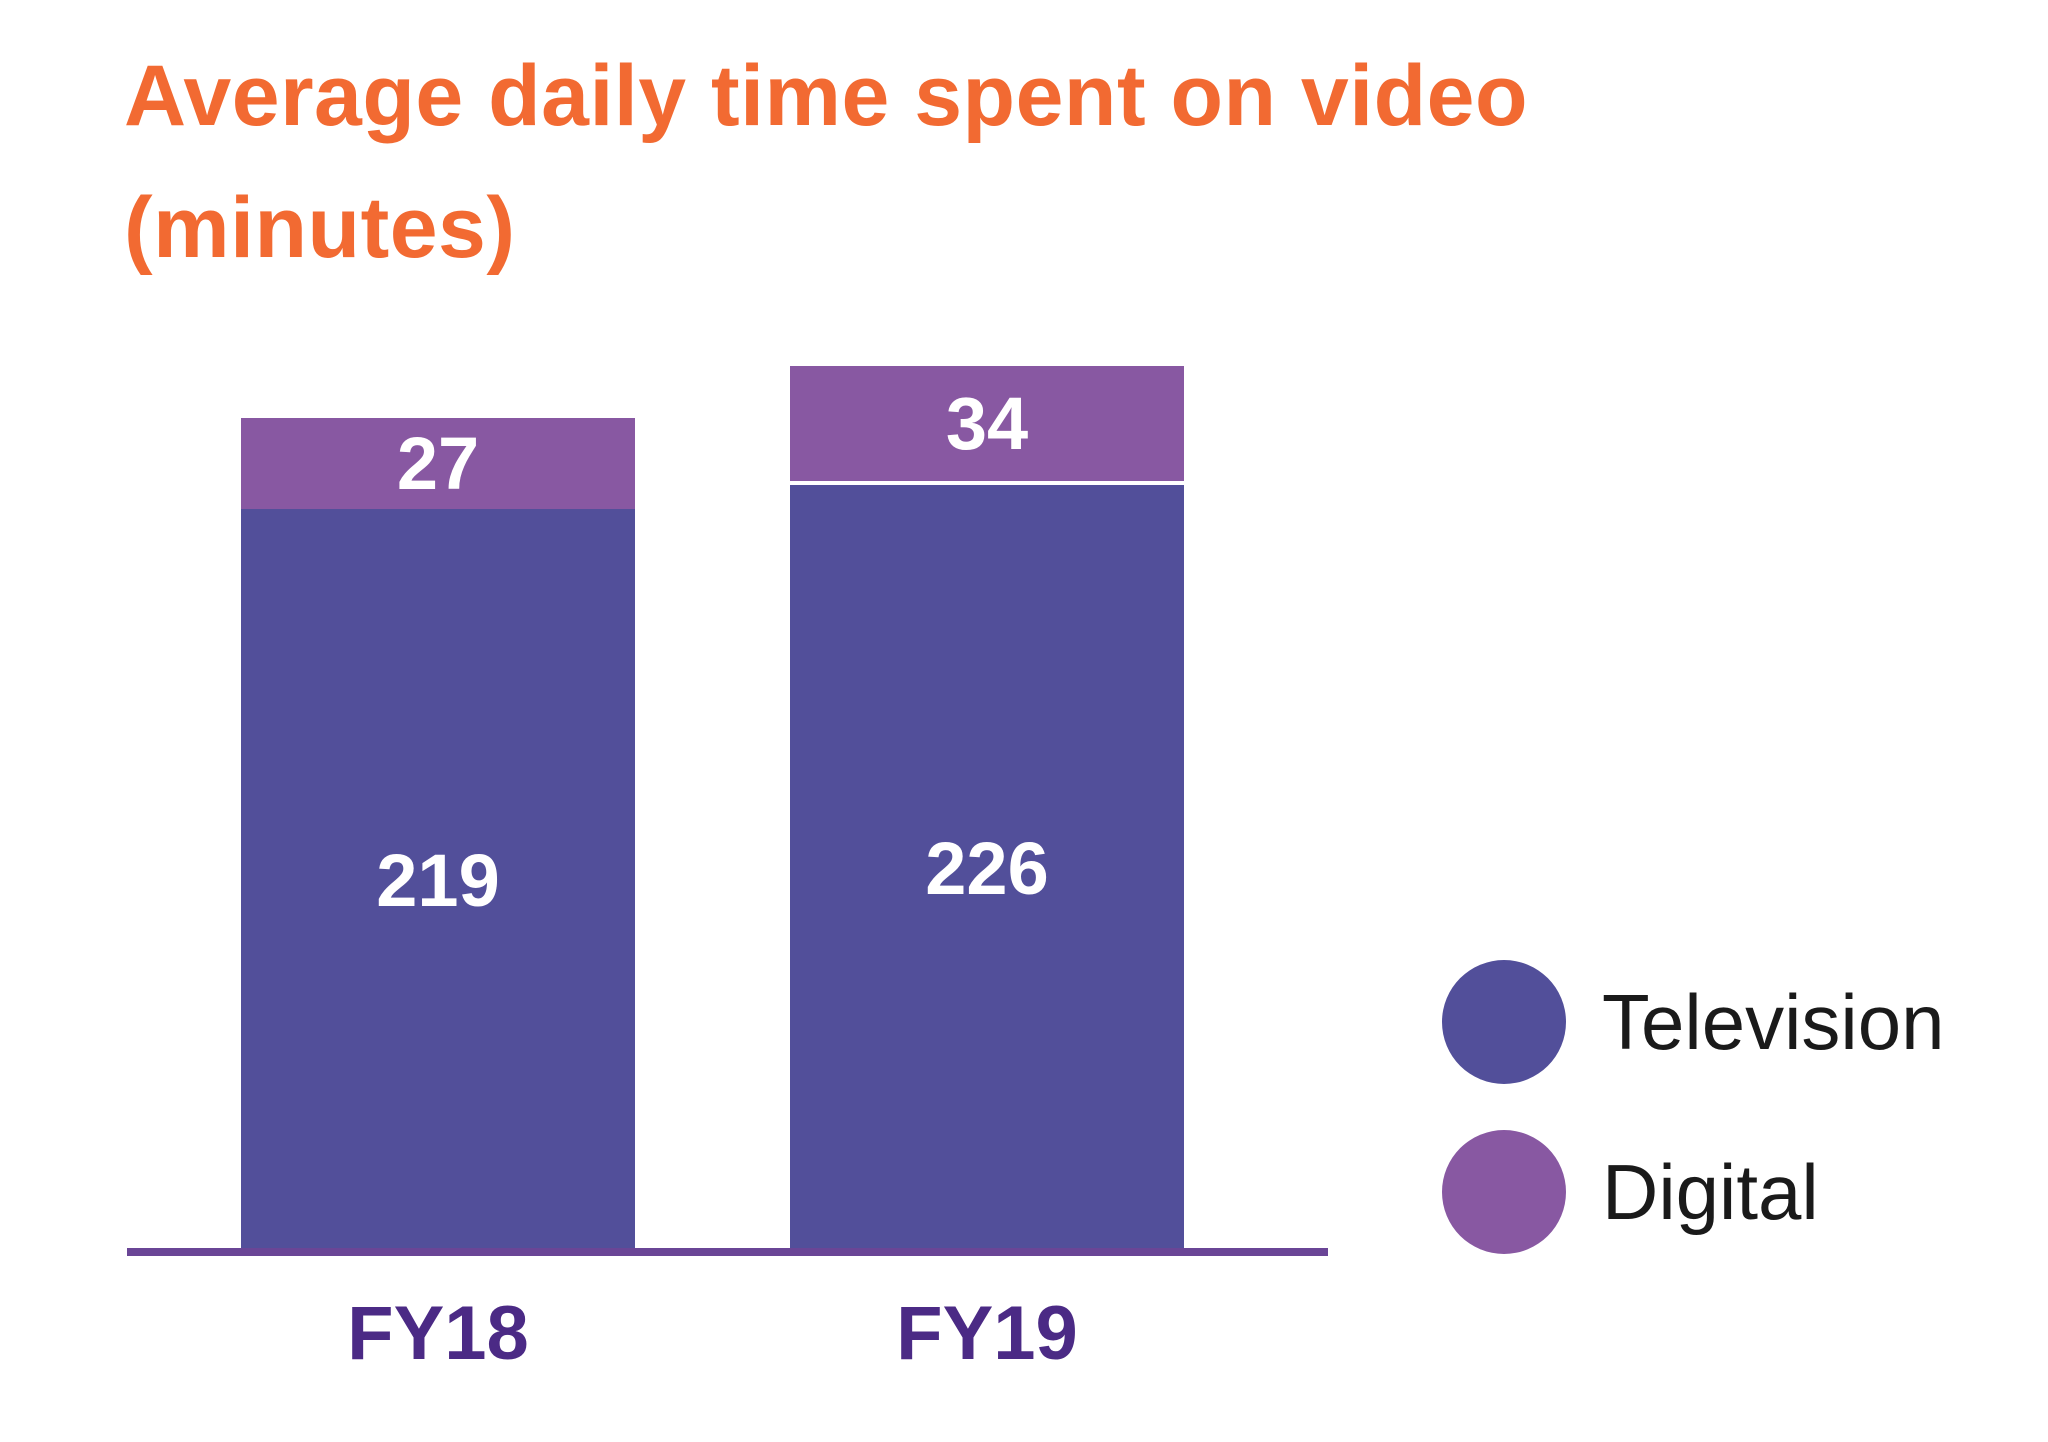  I want to click on legend-item-digital: Digital, so click(1693, 1192).